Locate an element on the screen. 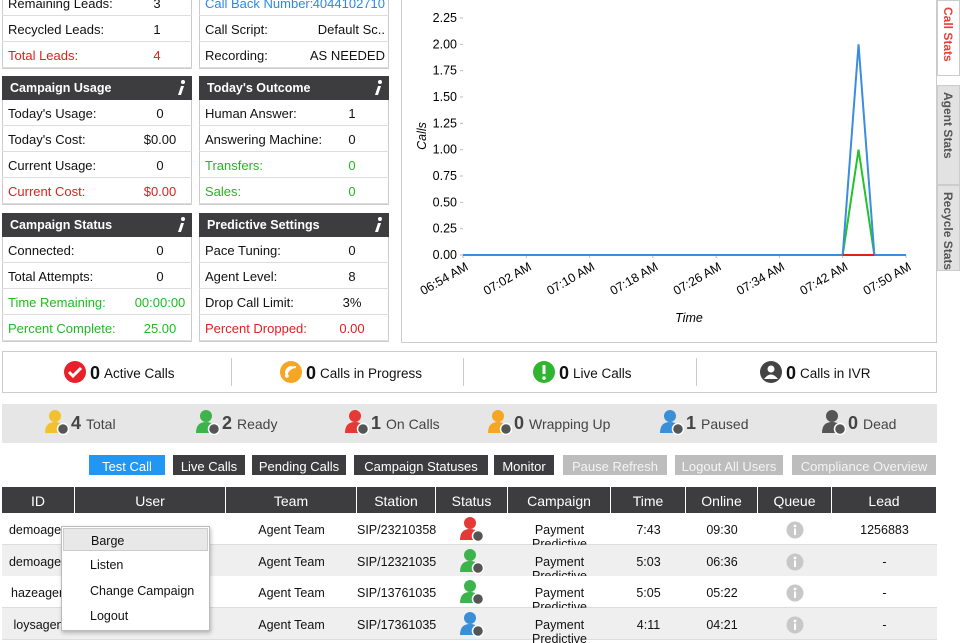  button: Test Call is located at coordinates (127, 465).